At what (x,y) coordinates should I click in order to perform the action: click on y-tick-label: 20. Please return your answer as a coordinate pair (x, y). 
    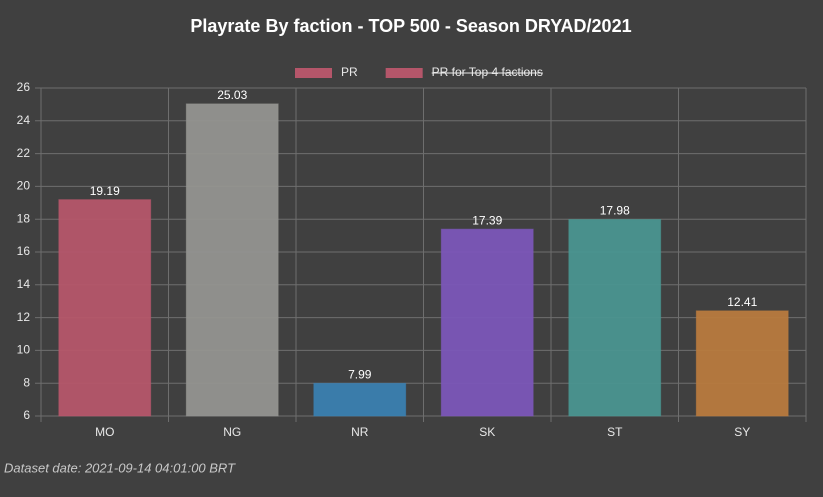
    Looking at the image, I should click on (24, 186).